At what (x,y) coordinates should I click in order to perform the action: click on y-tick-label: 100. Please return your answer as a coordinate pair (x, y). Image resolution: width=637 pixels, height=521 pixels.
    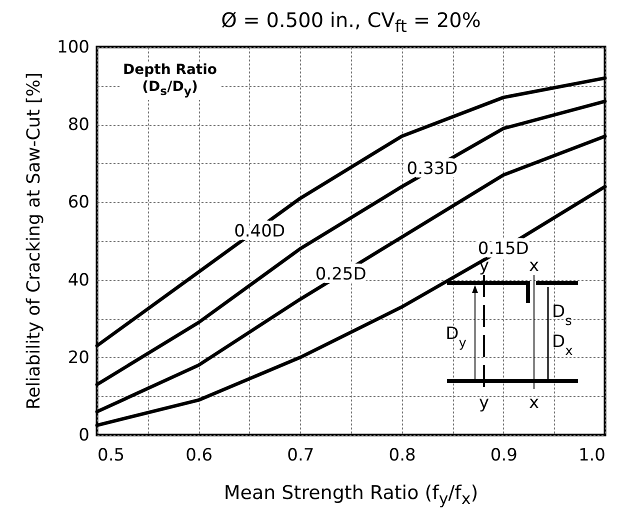
    Looking at the image, I should click on (73, 48).